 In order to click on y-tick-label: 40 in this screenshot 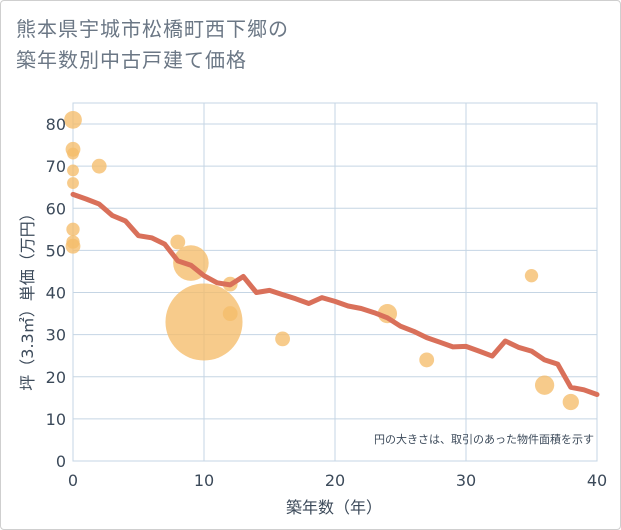, I will do `click(56, 293)`.